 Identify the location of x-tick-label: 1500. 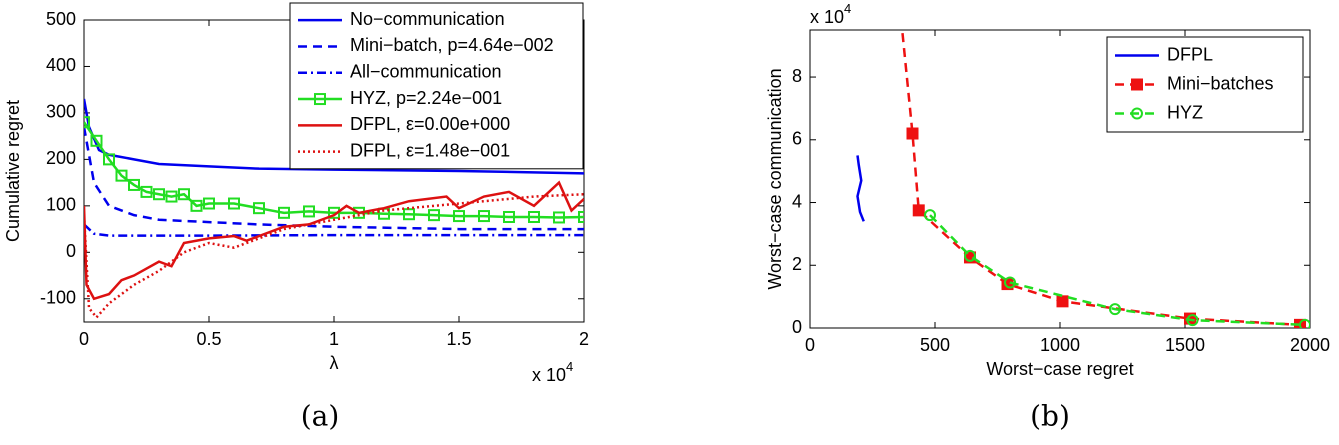
(1185, 345).